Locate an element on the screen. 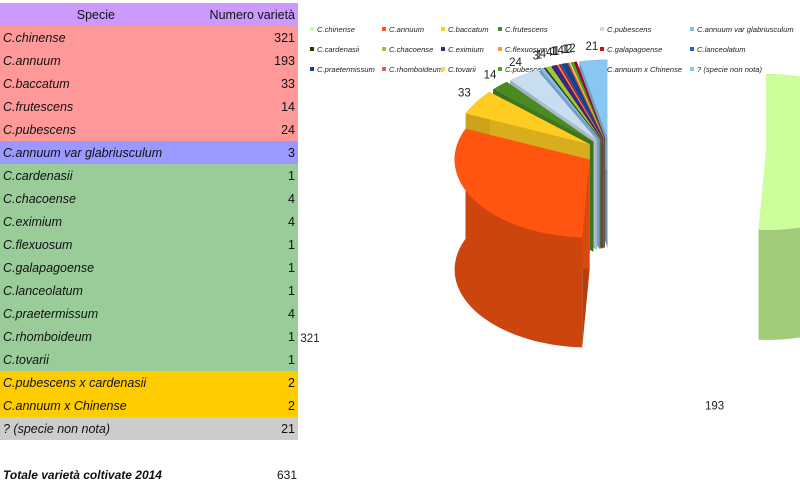 The width and height of the screenshot is (800, 490). legend-label: C.chinense is located at coordinates (336, 29).